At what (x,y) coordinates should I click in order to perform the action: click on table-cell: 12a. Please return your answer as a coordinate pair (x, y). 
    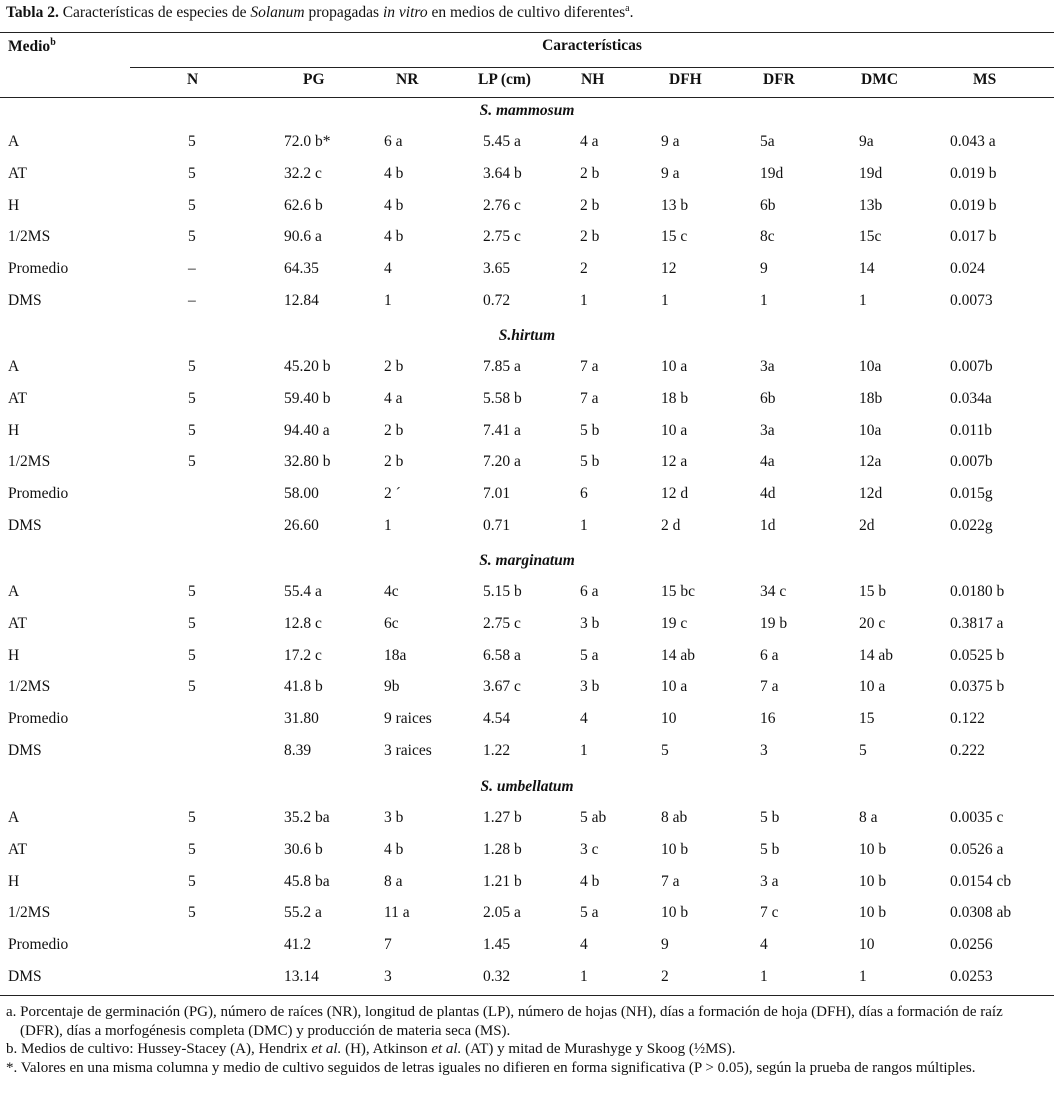
    Looking at the image, I should click on (870, 462).